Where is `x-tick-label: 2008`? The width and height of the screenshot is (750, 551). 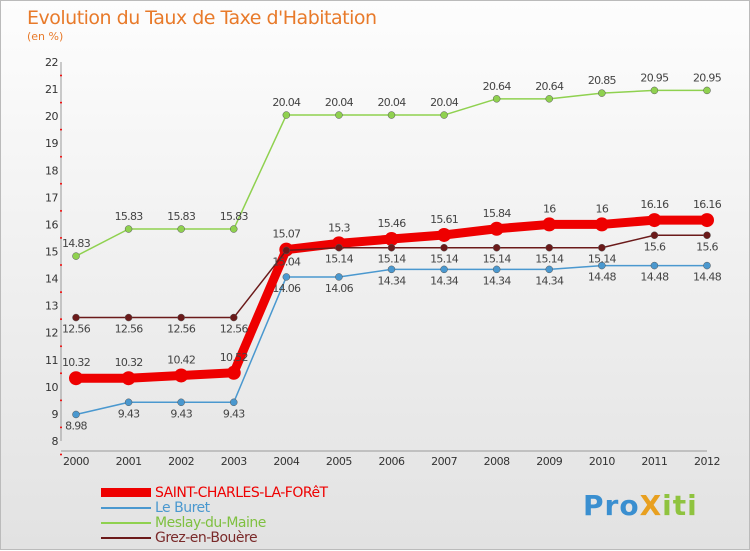
x-tick-label: 2008 is located at coordinates (497, 461).